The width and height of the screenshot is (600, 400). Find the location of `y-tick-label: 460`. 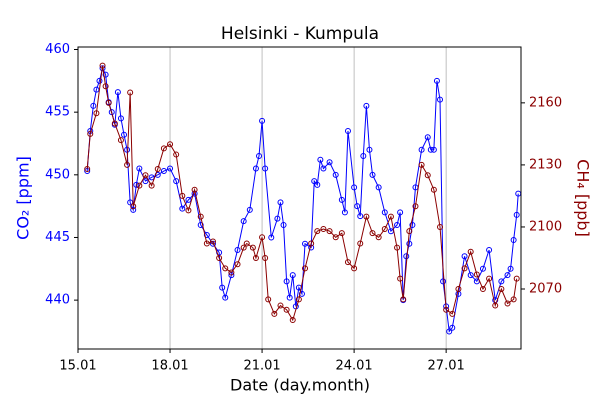

y-tick-label: 460 is located at coordinates (57, 49).